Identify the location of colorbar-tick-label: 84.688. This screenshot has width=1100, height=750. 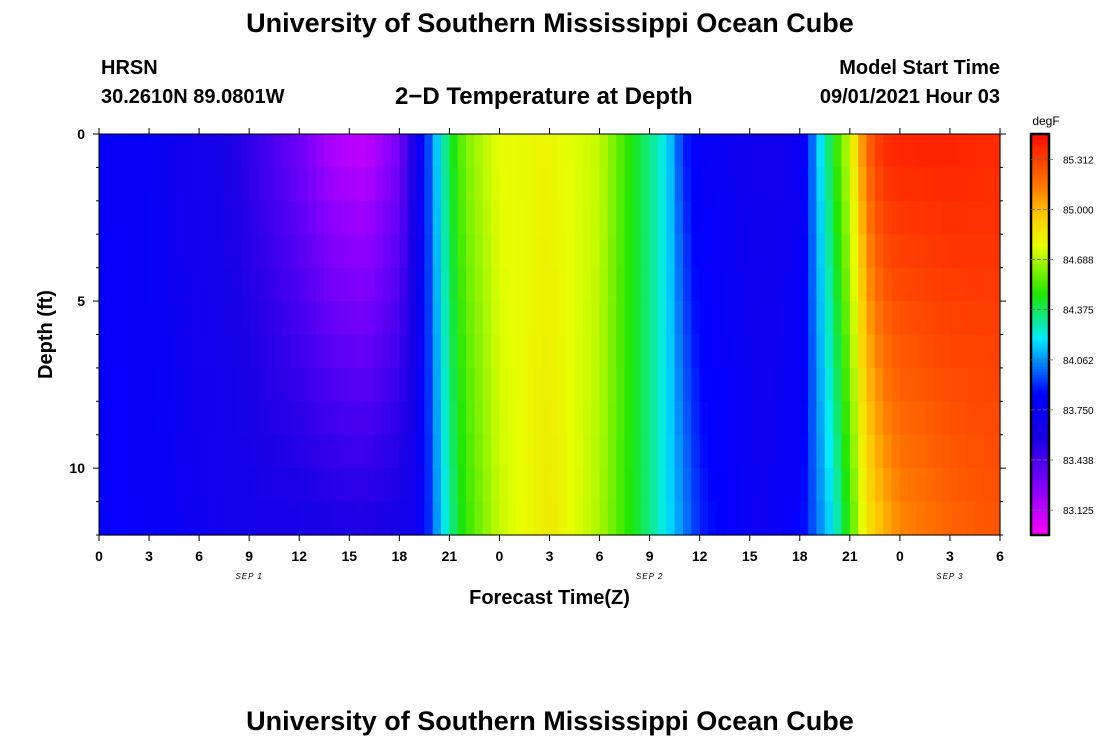
(1078, 260).